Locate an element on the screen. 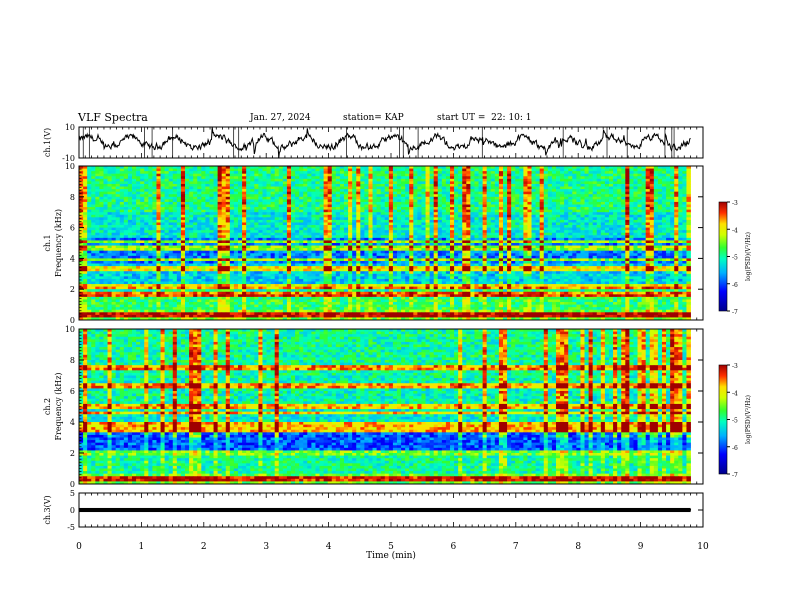 The image size is (792, 612). ch1-spectrogram-ylabel-freq: Frequency (kHz) is located at coordinates (58, 243).